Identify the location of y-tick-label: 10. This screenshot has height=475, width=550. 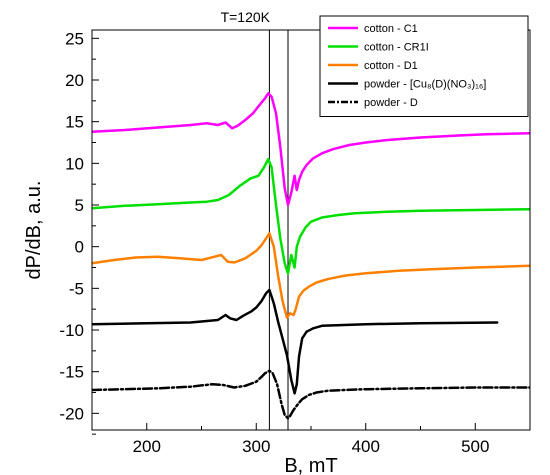
(74, 163).